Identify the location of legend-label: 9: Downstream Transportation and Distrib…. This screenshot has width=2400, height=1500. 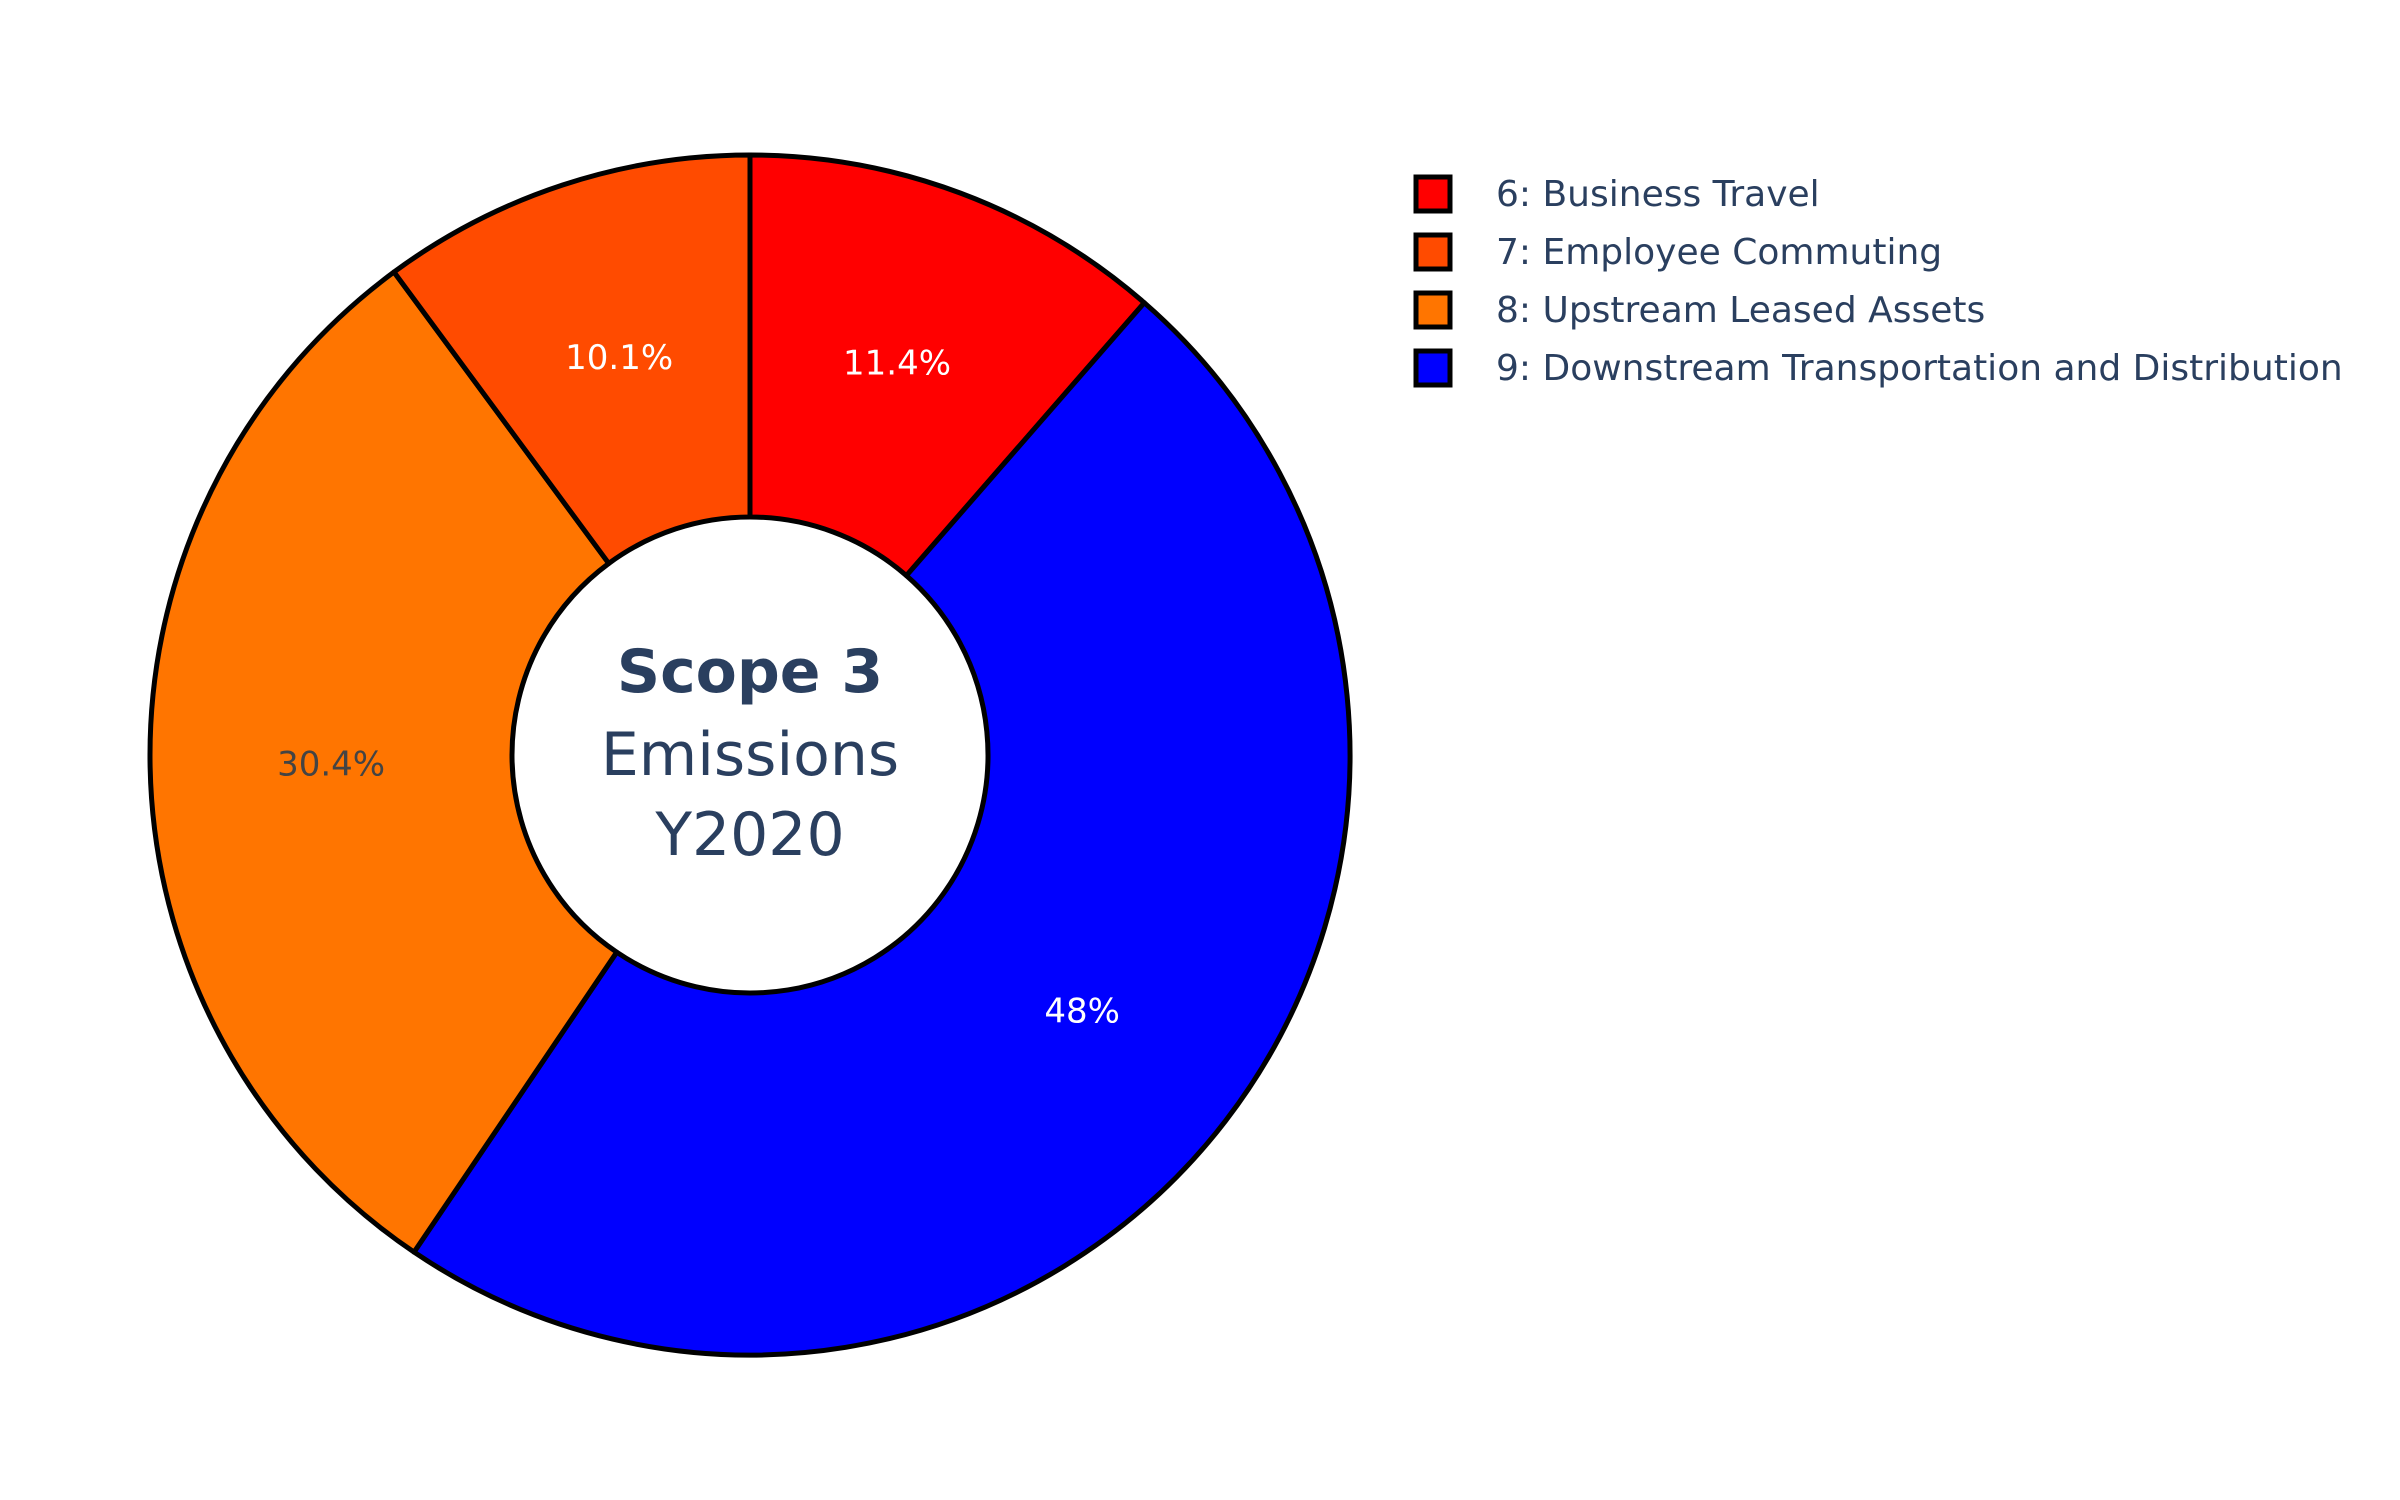
(1919, 368).